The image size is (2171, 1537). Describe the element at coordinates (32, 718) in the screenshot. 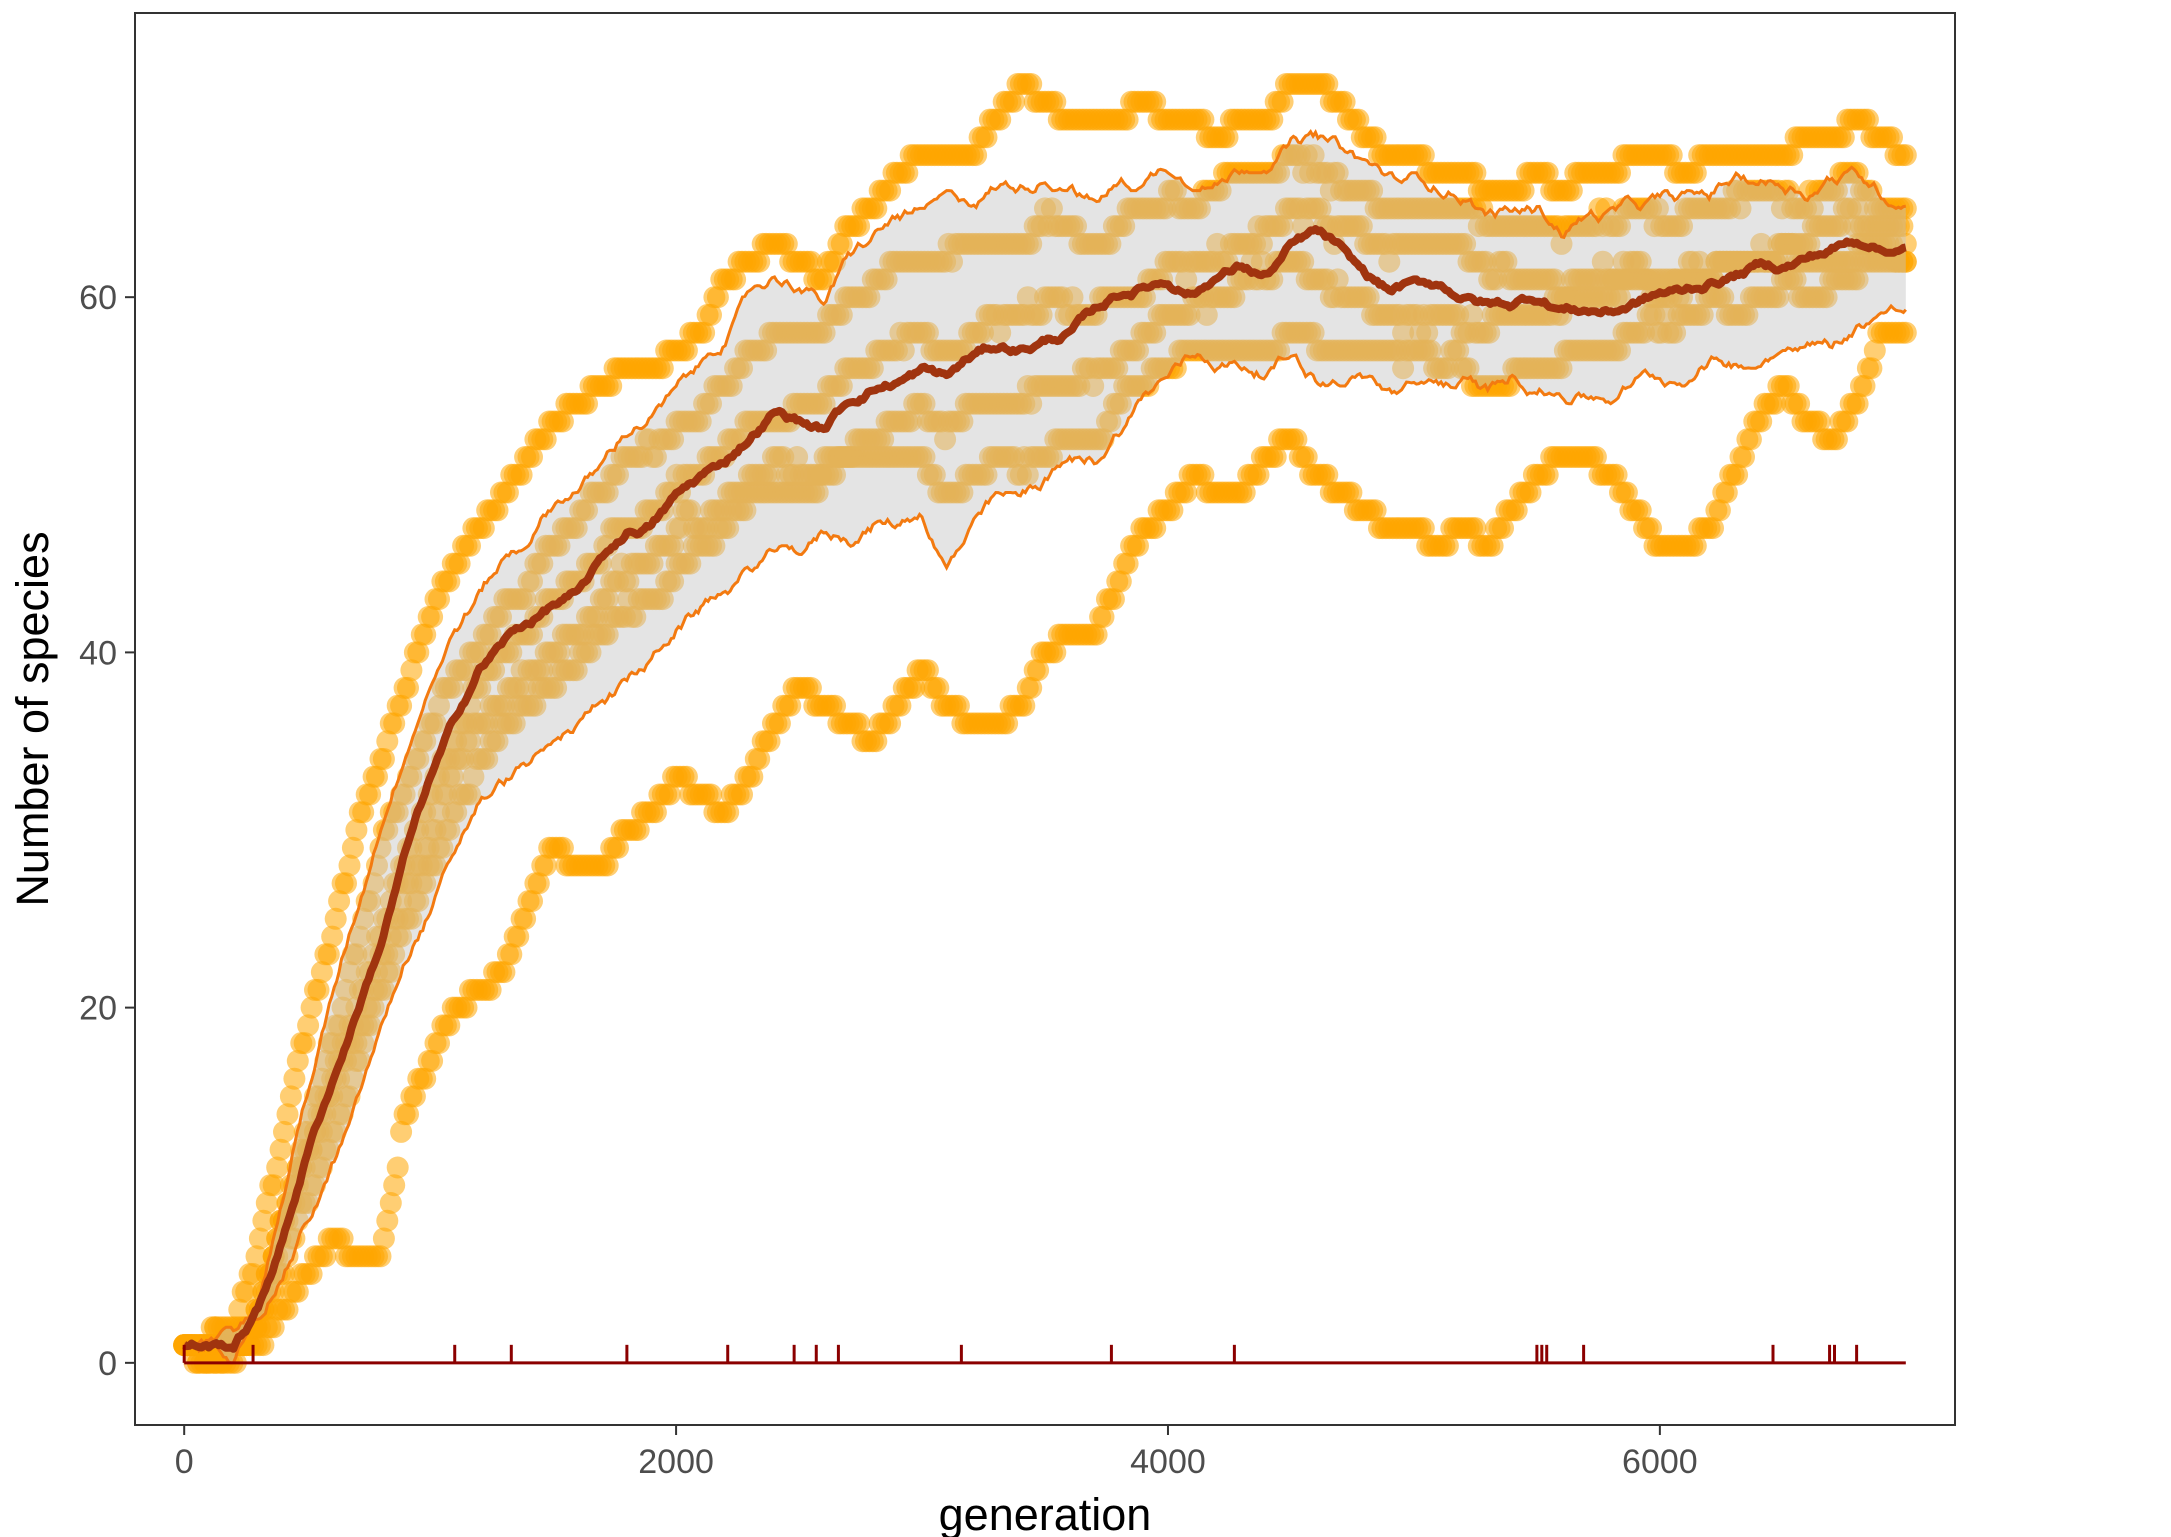

I see `y-axis-title: Number of species` at that location.